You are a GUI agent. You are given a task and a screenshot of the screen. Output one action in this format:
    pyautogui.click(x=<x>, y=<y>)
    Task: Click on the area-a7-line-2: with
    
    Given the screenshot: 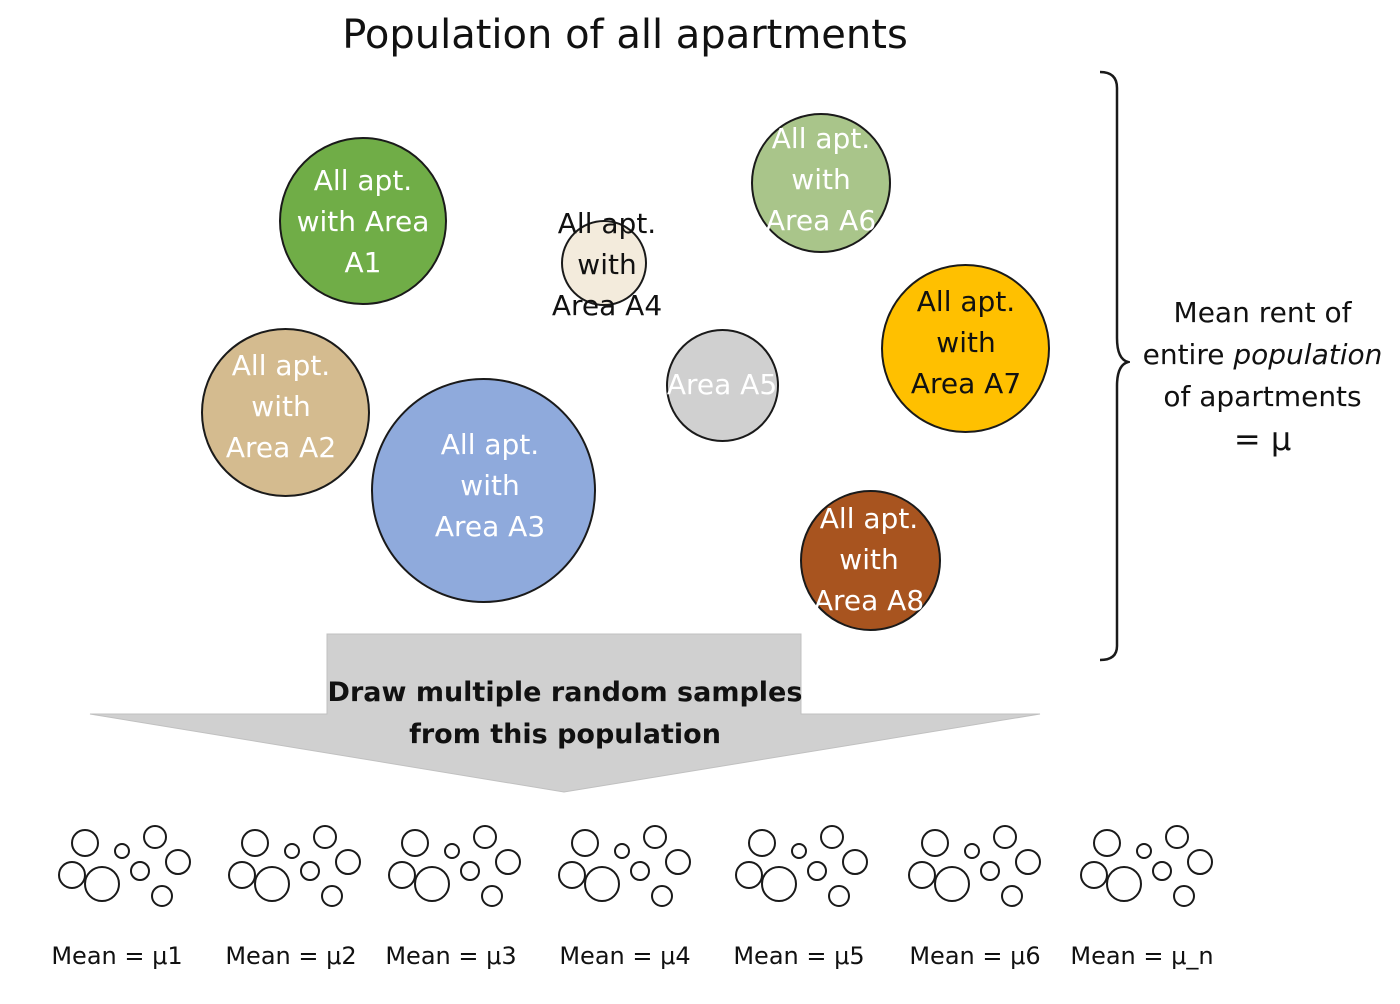 What is the action you would take?
    pyautogui.click(x=966, y=342)
    